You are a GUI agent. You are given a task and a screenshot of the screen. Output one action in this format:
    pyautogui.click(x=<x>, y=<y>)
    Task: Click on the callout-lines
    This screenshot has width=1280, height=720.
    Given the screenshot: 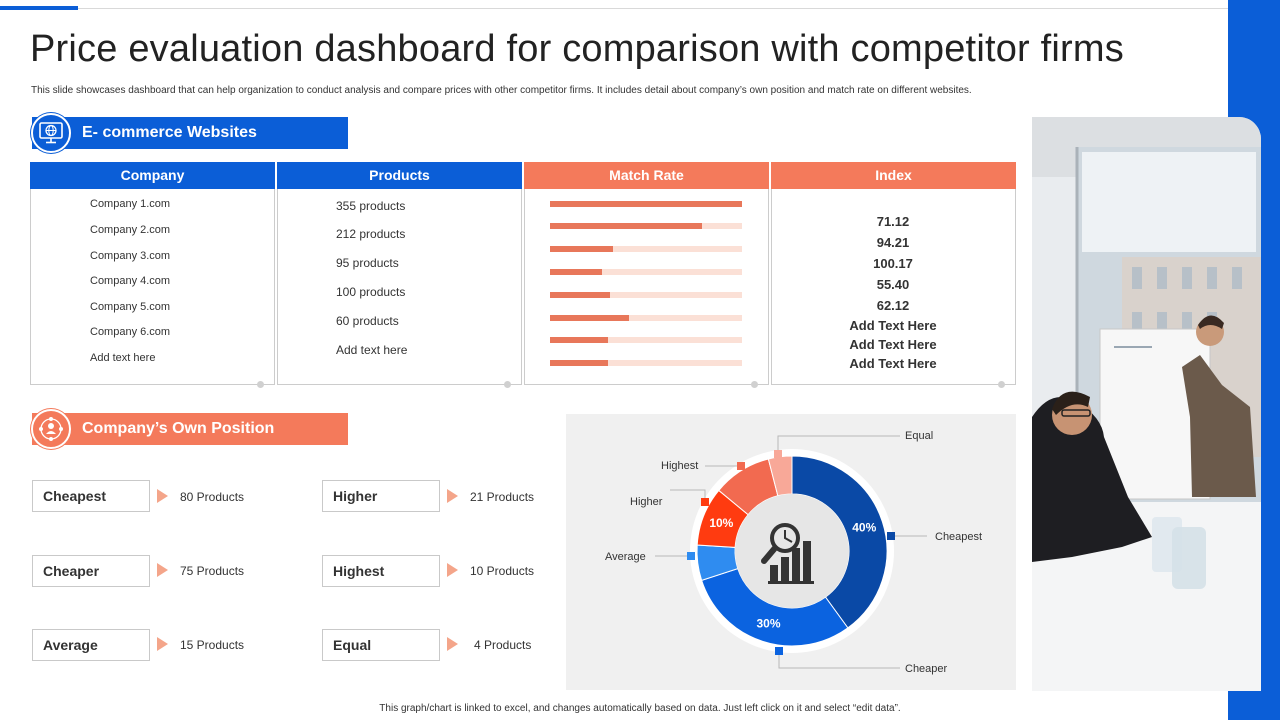 What is the action you would take?
    pyautogui.click(x=791, y=552)
    